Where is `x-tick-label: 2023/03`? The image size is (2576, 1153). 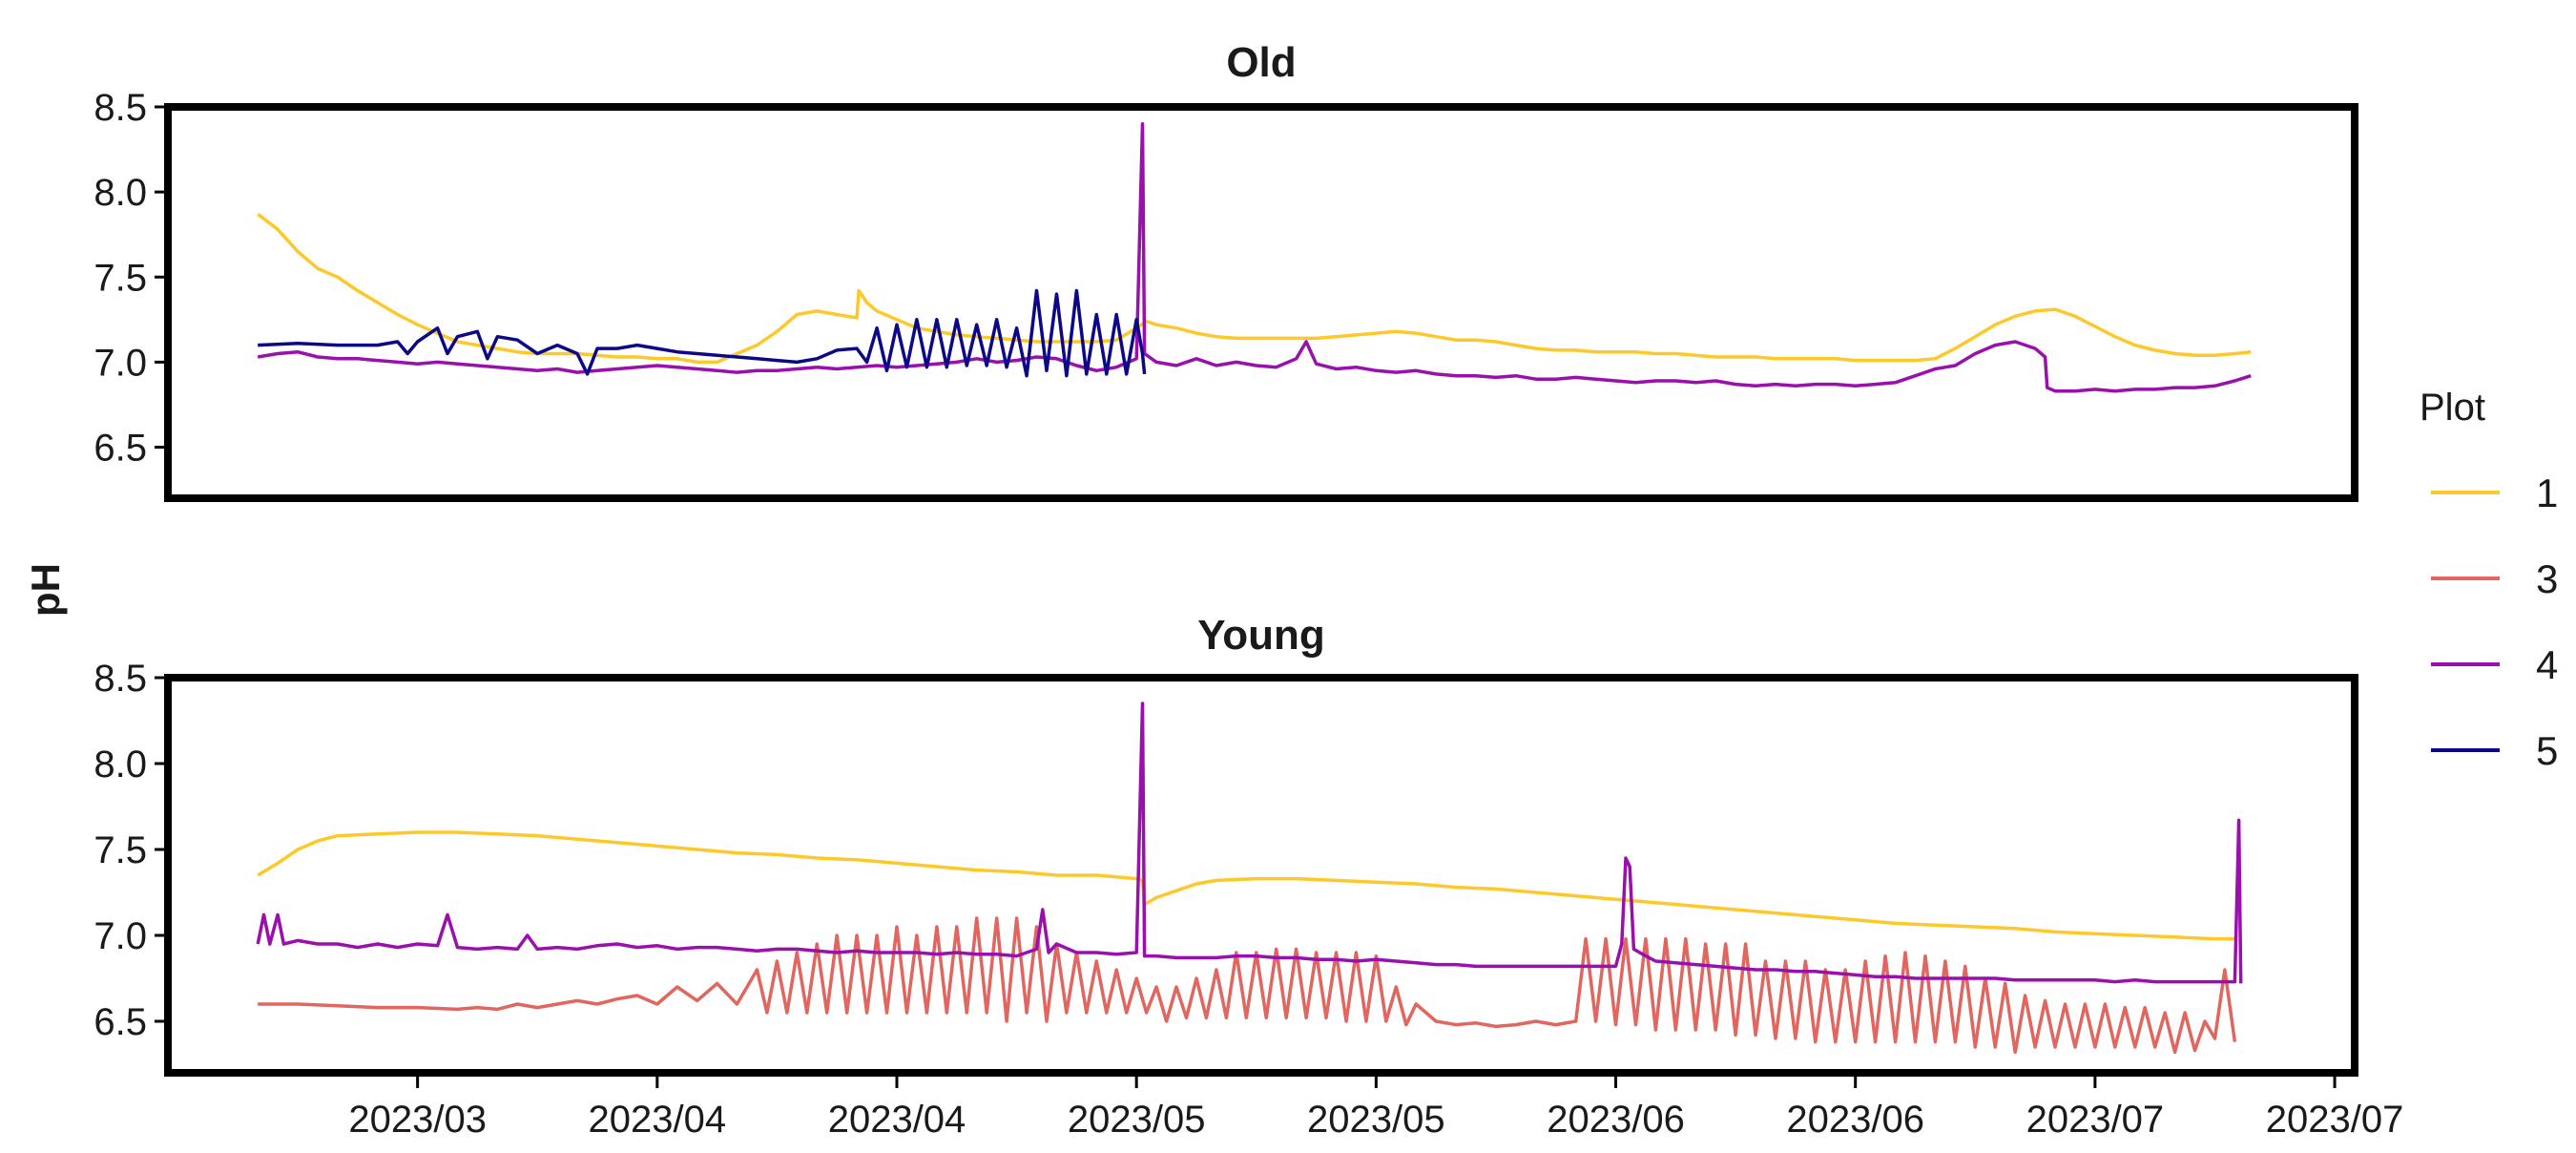
x-tick-label: 2023/03 is located at coordinates (417, 1120).